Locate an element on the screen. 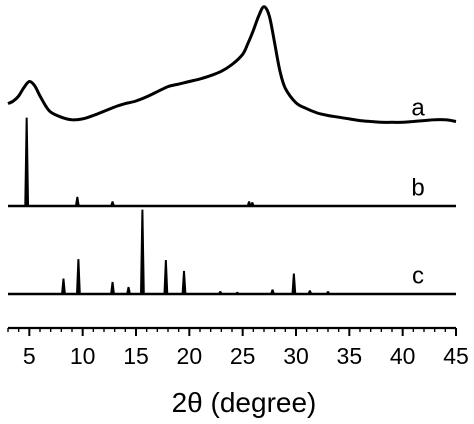 This screenshot has height=424, width=474. x-axis-ticks: 5 10 15 20 25 30 35 40 45 is located at coordinates (238, 348).